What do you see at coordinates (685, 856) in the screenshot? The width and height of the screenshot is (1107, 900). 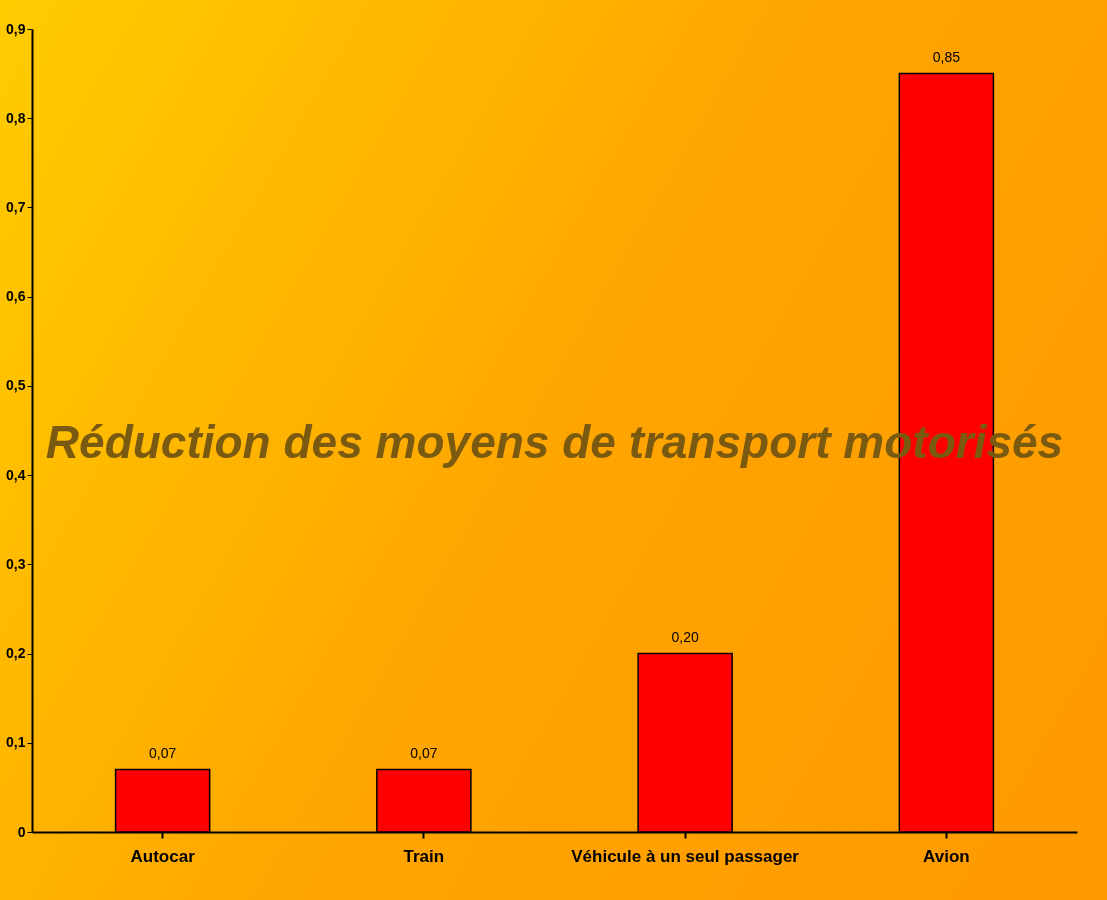 I see `x-tick-label: Véhicule à un seul passager` at bounding box center [685, 856].